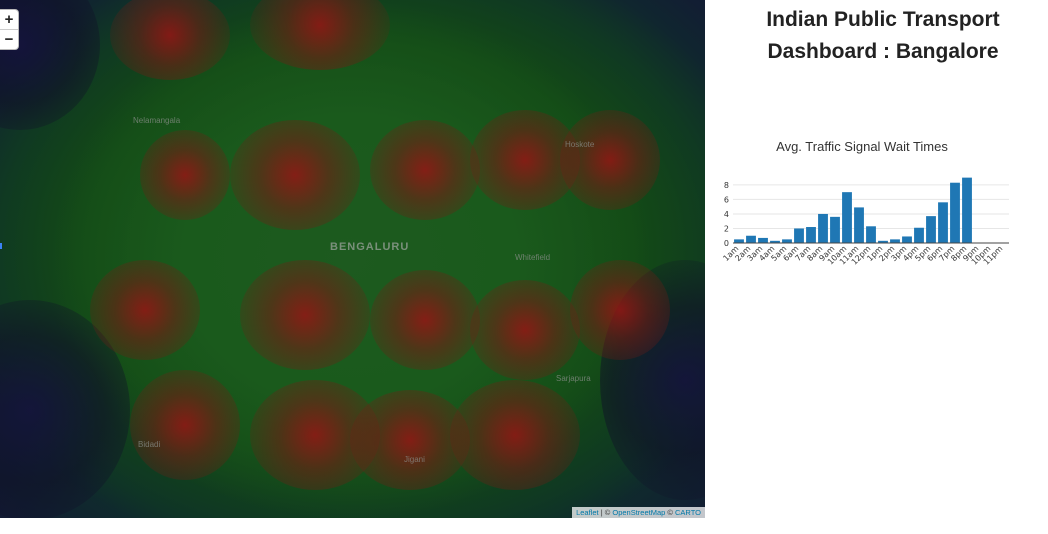  What do you see at coordinates (688, 512) in the screenshot?
I see `carto-link: CARTO` at bounding box center [688, 512].